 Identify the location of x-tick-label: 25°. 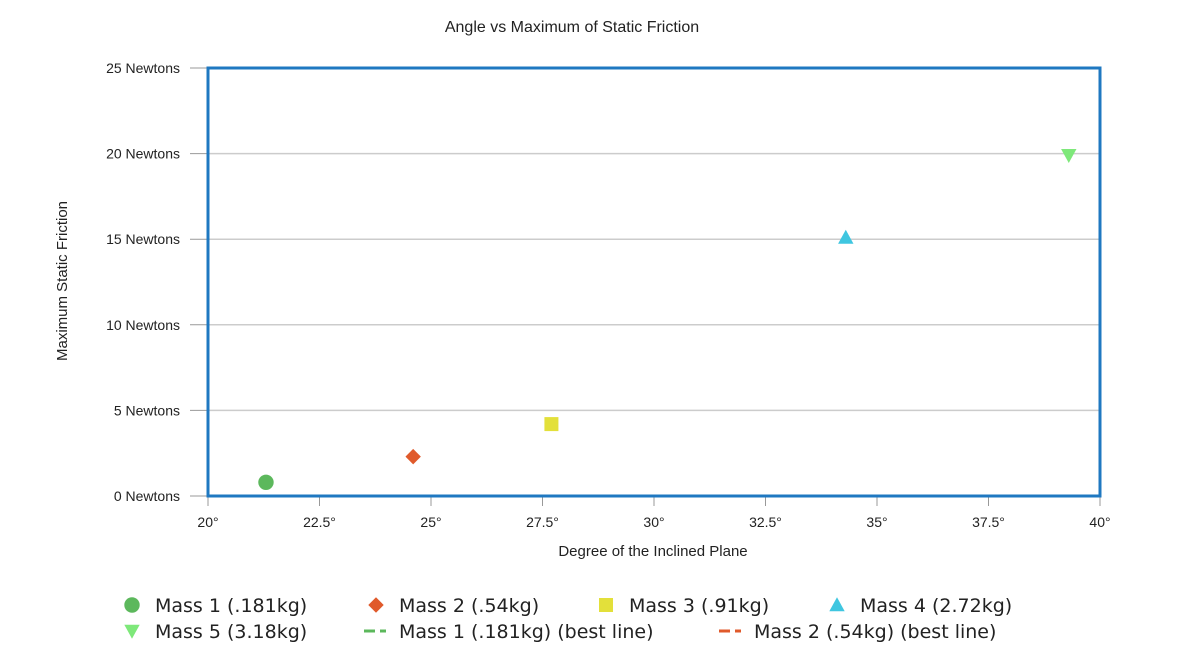
(430, 522).